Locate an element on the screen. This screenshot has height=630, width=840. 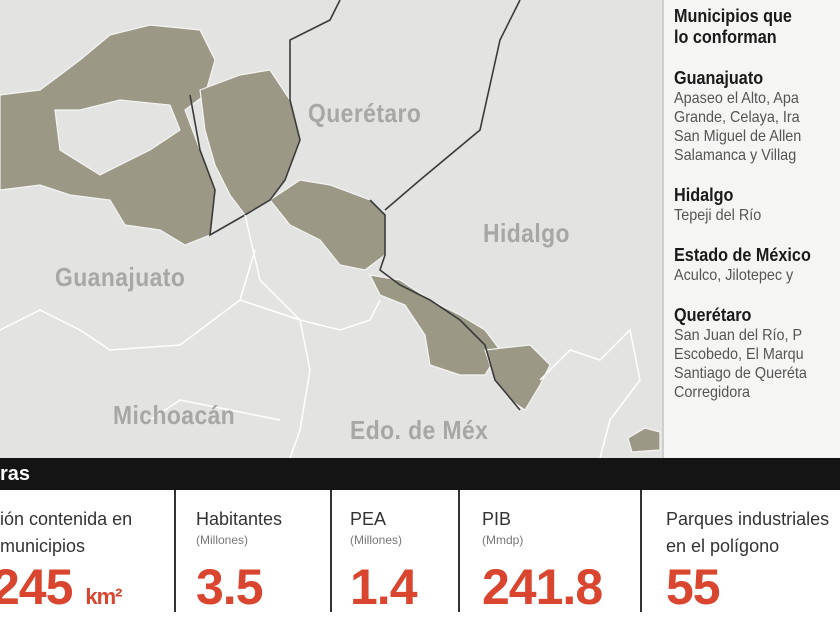
group-line: Apaseo el Alto, Apa is located at coordinates (736, 98).